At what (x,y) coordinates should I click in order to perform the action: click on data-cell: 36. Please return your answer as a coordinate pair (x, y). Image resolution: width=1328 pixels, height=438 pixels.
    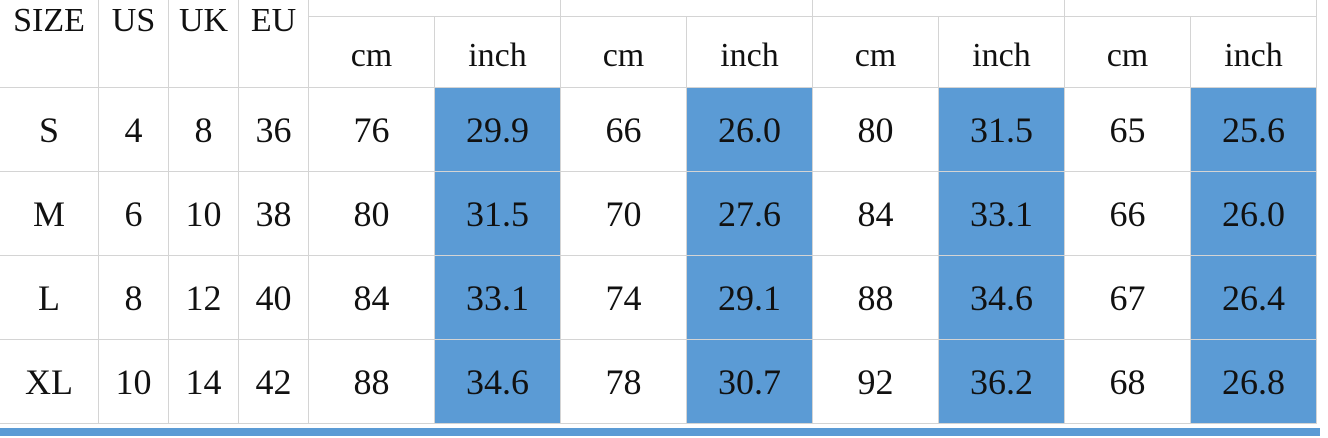
    Looking at the image, I should click on (274, 130).